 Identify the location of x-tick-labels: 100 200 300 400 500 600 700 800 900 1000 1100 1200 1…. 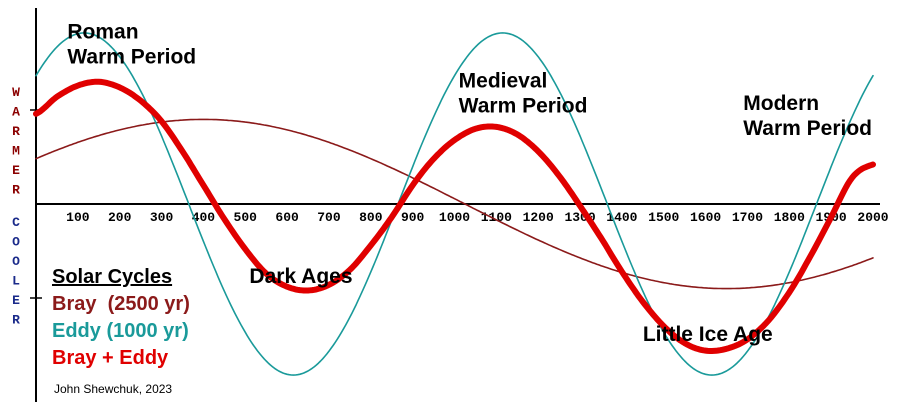
(477, 217).